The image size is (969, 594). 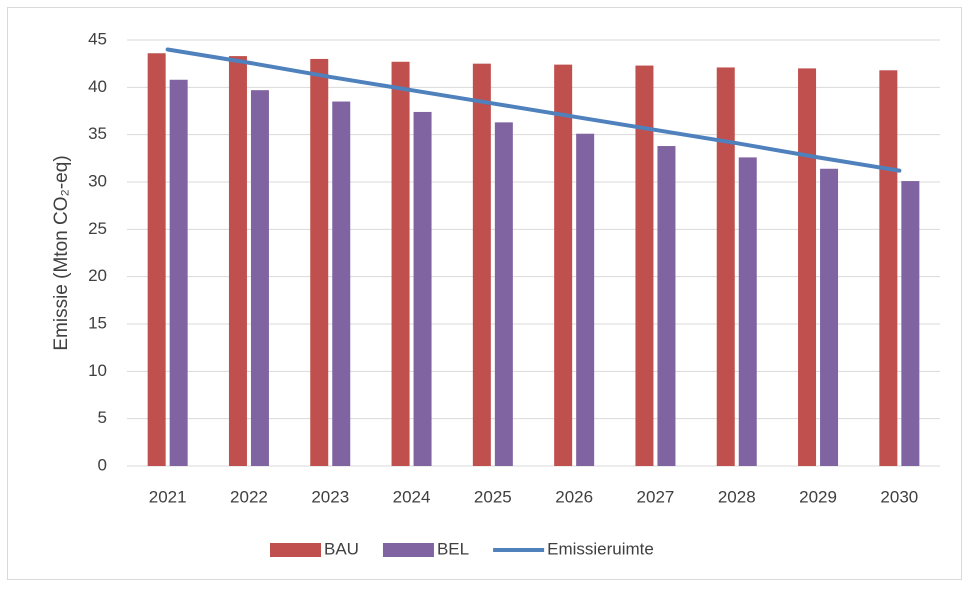 I want to click on x-tick-label: 2027, so click(x=656, y=496).